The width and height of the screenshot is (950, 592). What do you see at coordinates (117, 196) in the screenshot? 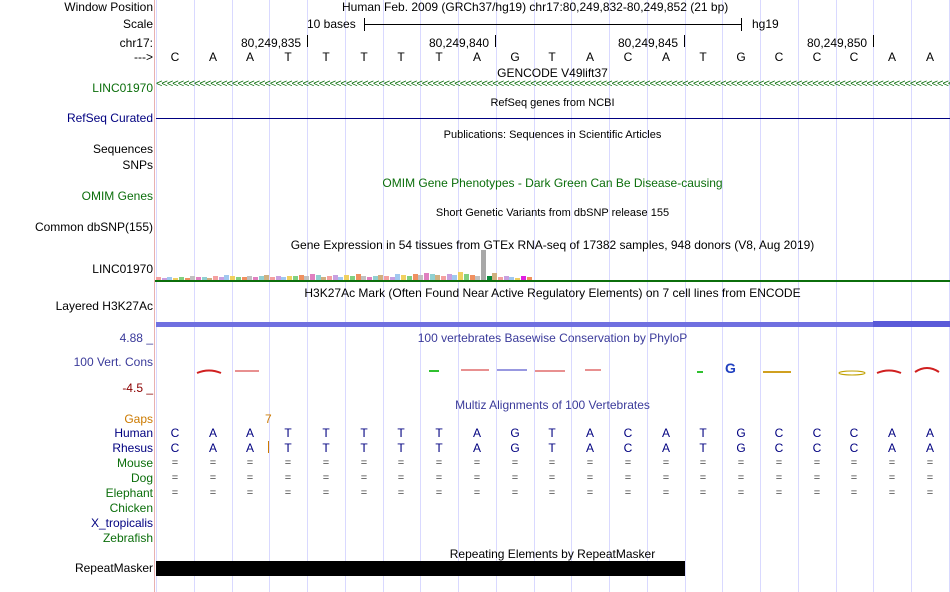
I see `omim-track-label: OMIM Genes` at bounding box center [117, 196].